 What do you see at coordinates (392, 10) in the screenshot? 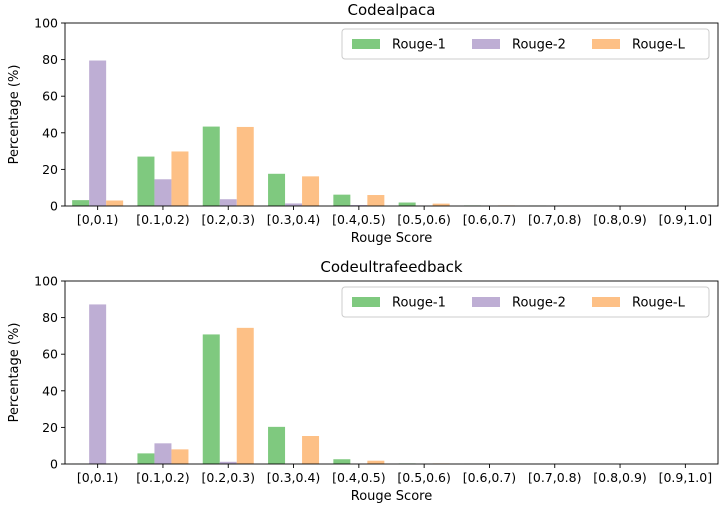
I see `chart-title: Codealpaca` at bounding box center [392, 10].